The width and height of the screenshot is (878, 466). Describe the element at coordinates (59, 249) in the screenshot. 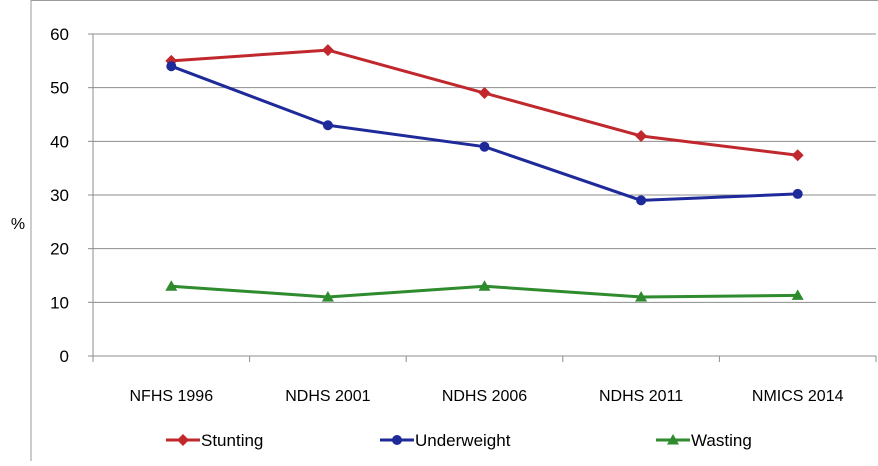

I see `y-tick-label: 20` at that location.